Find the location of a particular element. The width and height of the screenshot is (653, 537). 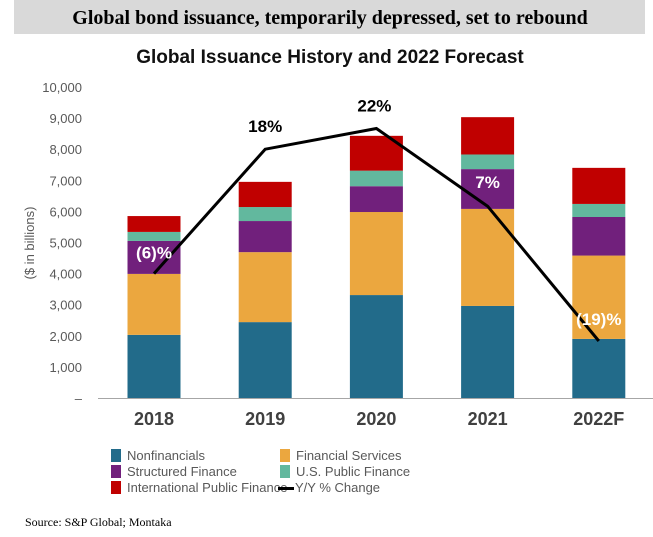

x-tick-label: 2019 is located at coordinates (265, 419).